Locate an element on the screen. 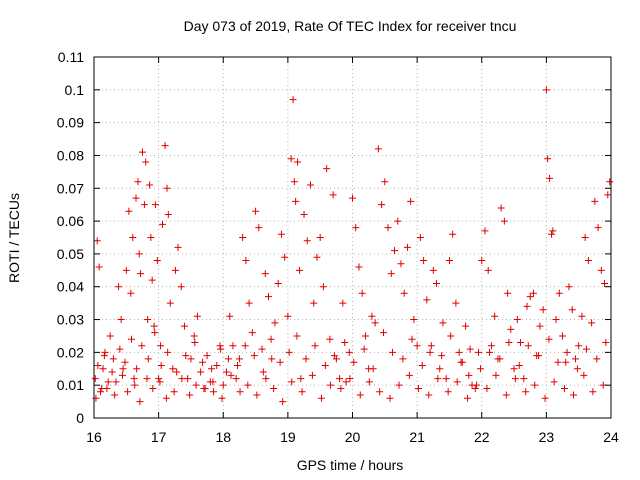 The height and width of the screenshot is (480, 640). y-tick-label: 0.11 is located at coordinates (71, 57).